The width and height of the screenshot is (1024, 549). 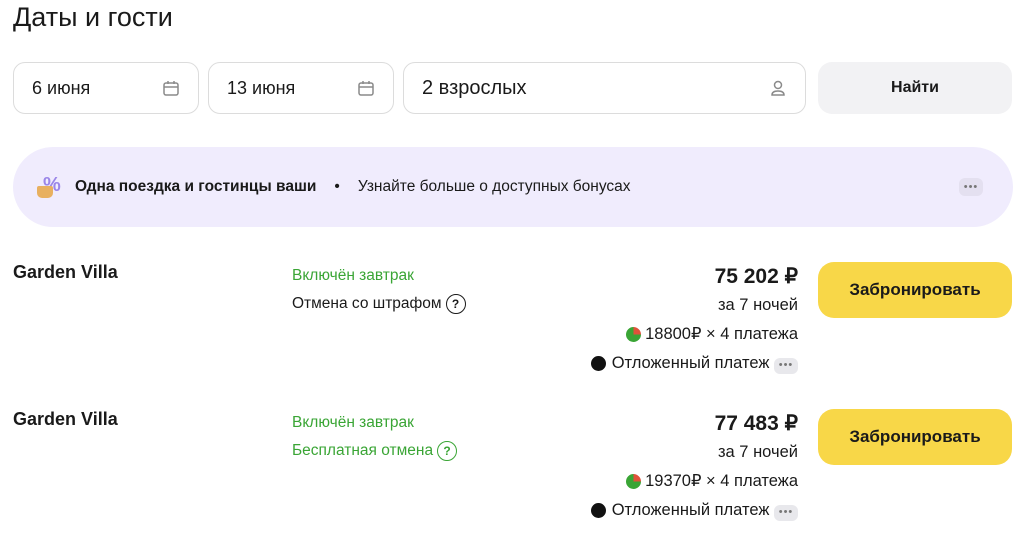 What do you see at coordinates (778, 88) in the screenshot?
I see `person-icon` at bounding box center [778, 88].